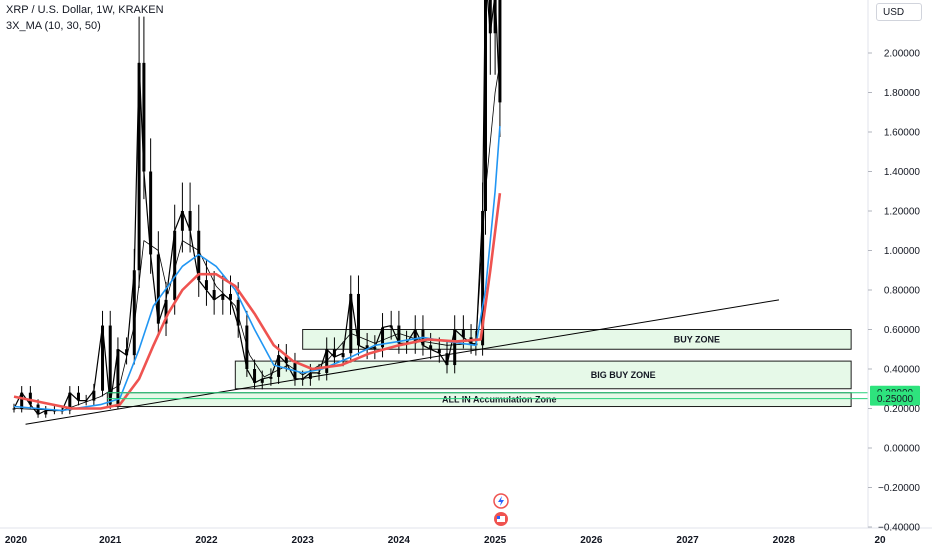 The width and height of the screenshot is (932, 550). What do you see at coordinates (899, 528) in the screenshot?
I see `ytick-label: −0.40000` at bounding box center [899, 528].